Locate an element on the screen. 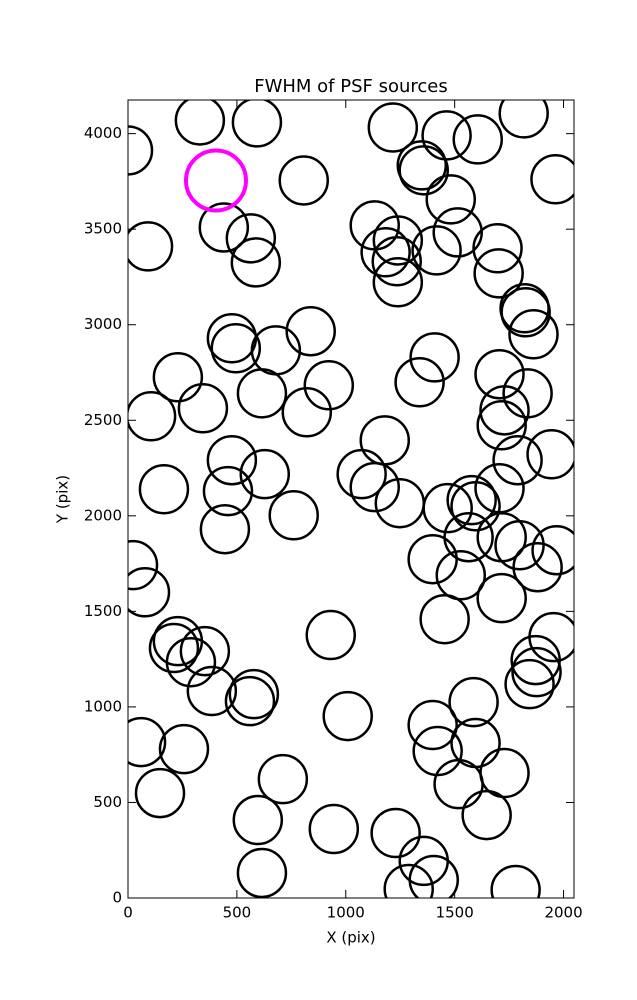 The height and width of the screenshot is (1000, 637). x-tick-label: 2000 is located at coordinates (563, 913).